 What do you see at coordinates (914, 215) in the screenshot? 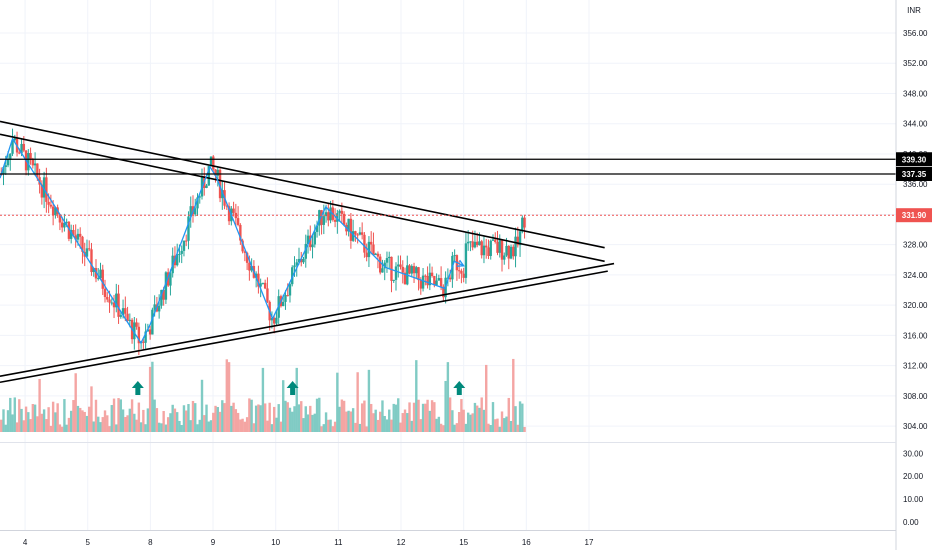
I see `current-price-badge-label: 331.90` at bounding box center [914, 215].